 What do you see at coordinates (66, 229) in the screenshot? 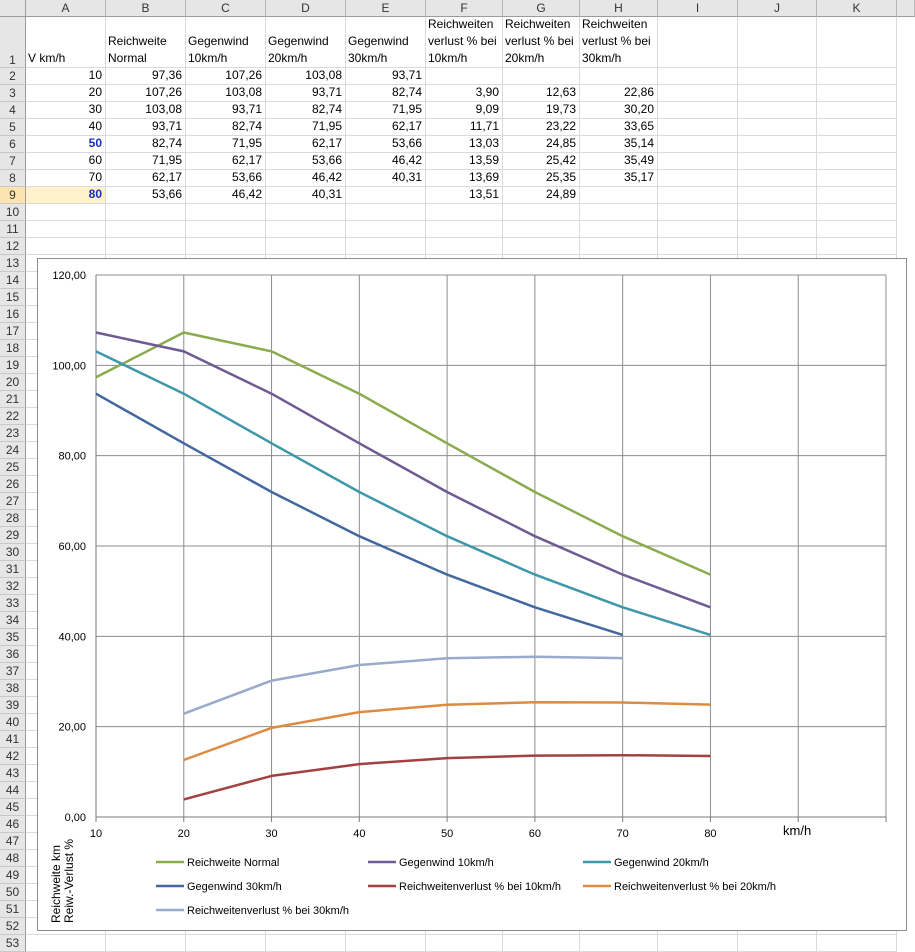
I see `cell-a11` at bounding box center [66, 229].